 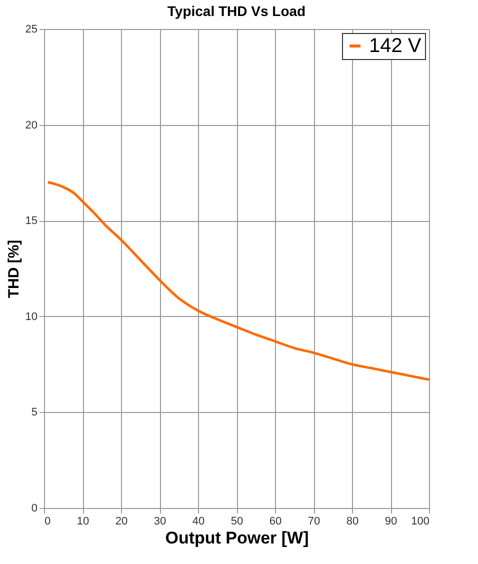 What do you see at coordinates (47, 522) in the screenshot?
I see `x-tick-label: 0` at bounding box center [47, 522].